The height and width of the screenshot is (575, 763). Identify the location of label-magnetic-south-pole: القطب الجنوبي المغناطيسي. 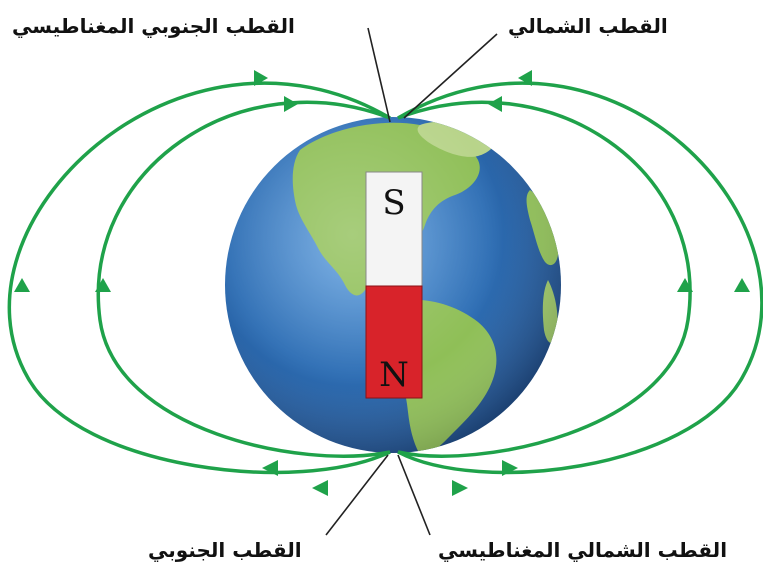
(153, 26).